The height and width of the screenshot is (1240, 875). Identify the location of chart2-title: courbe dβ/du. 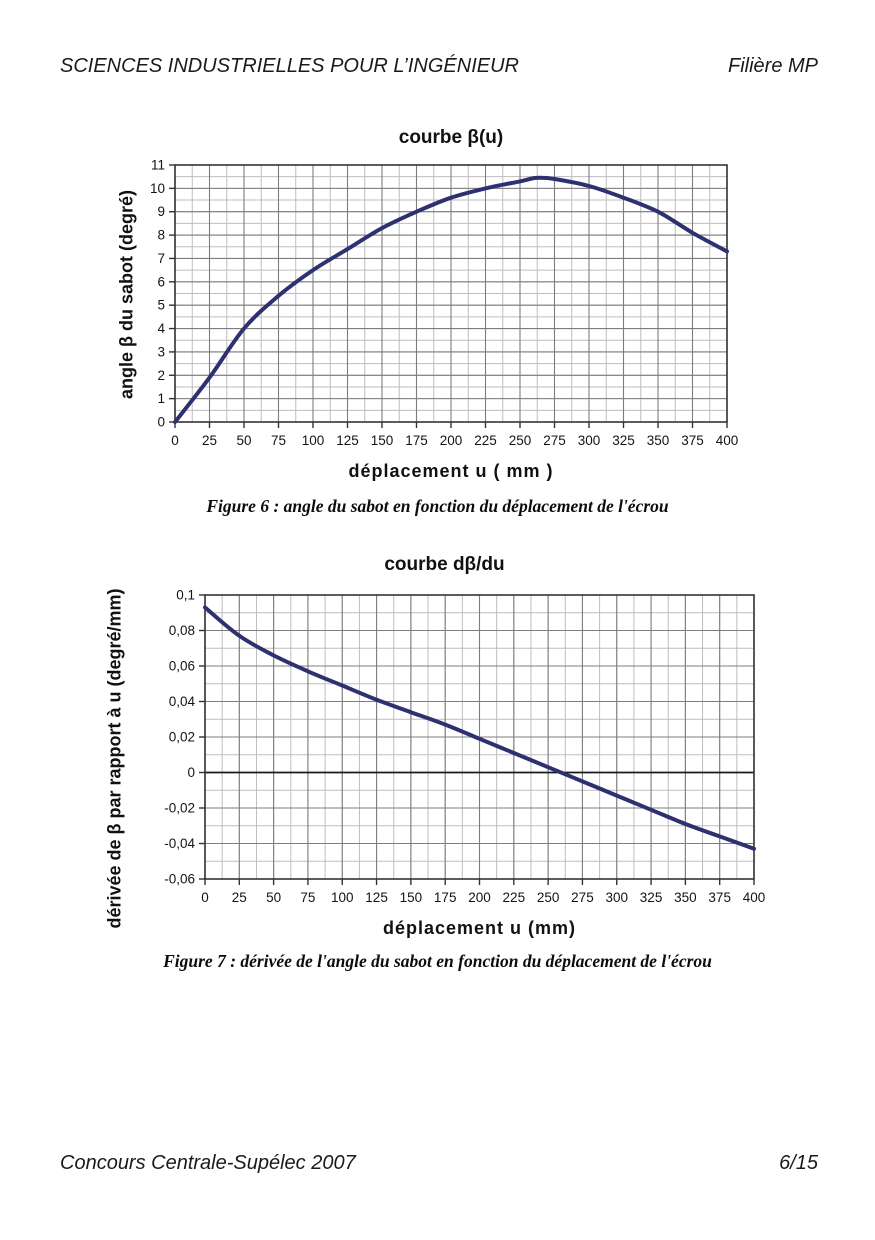
(444, 564).